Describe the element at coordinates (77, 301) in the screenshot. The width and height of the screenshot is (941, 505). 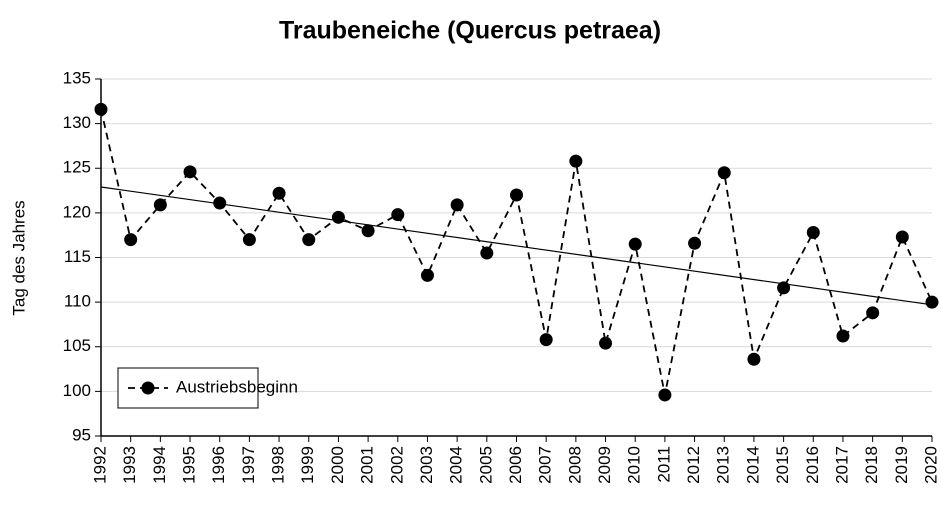
I see `y-tick-label: 110` at that location.